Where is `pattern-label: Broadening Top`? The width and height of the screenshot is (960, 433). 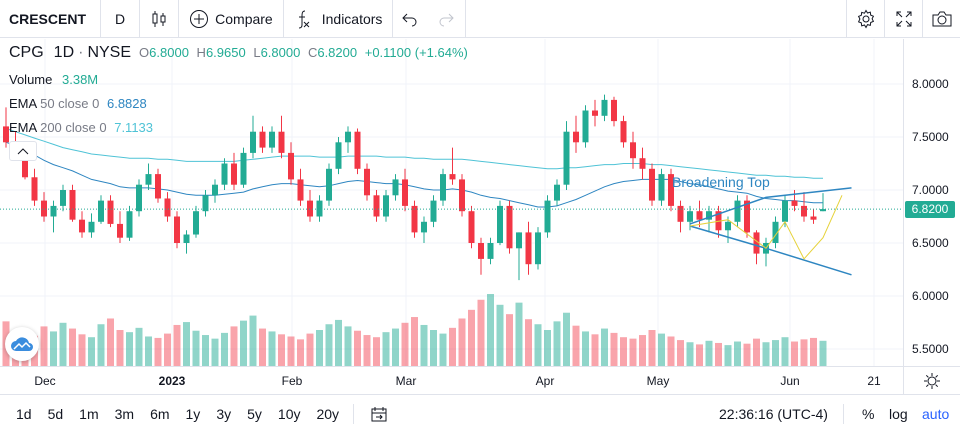 pattern-label: Broadening Top is located at coordinates (721, 182).